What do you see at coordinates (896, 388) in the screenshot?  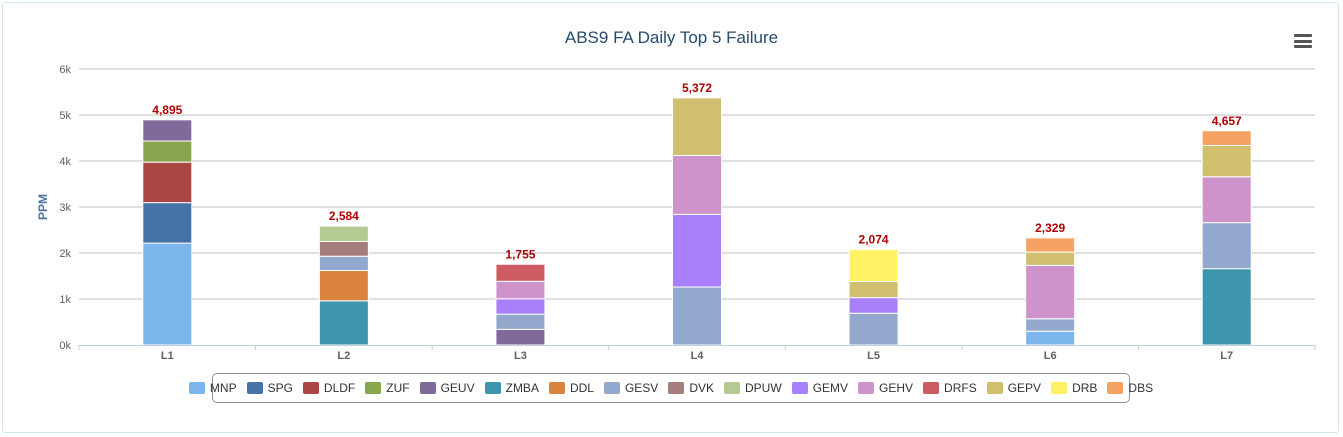 I see `legend-label: GEHV` at bounding box center [896, 388].